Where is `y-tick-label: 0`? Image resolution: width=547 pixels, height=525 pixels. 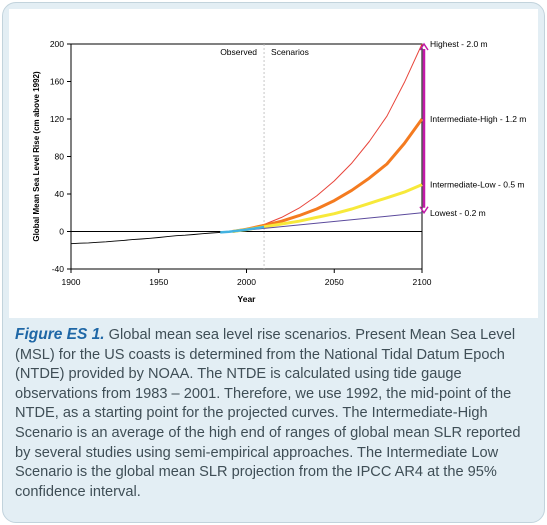
y-tick-label: 0 is located at coordinates (61, 232).